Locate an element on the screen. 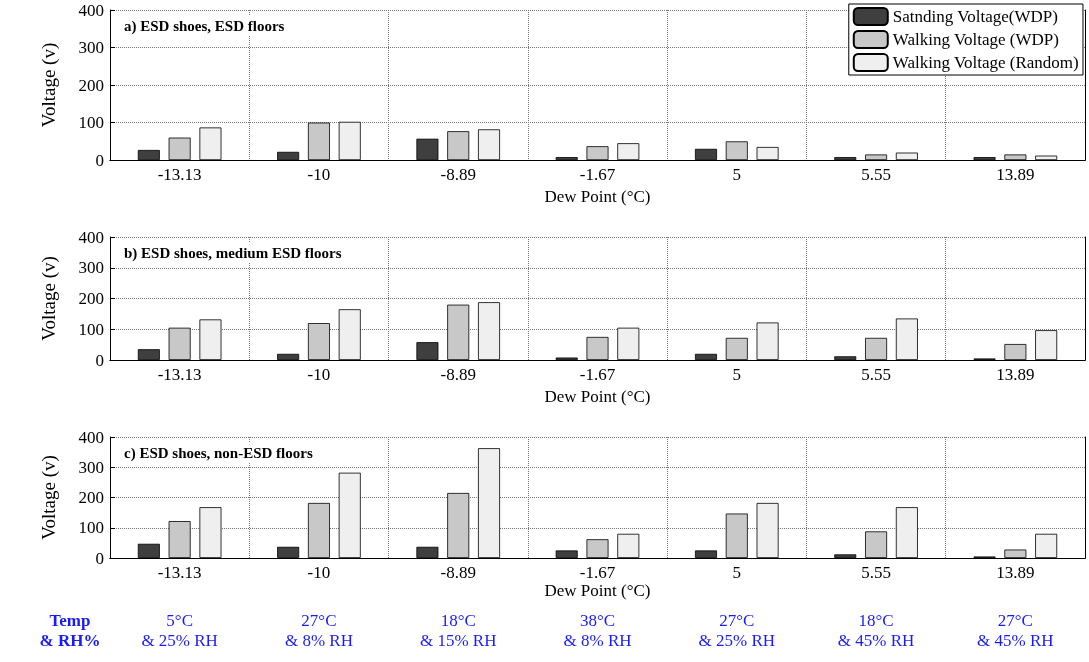  legend-label: Walking Voltage (Random) is located at coordinates (985, 62).